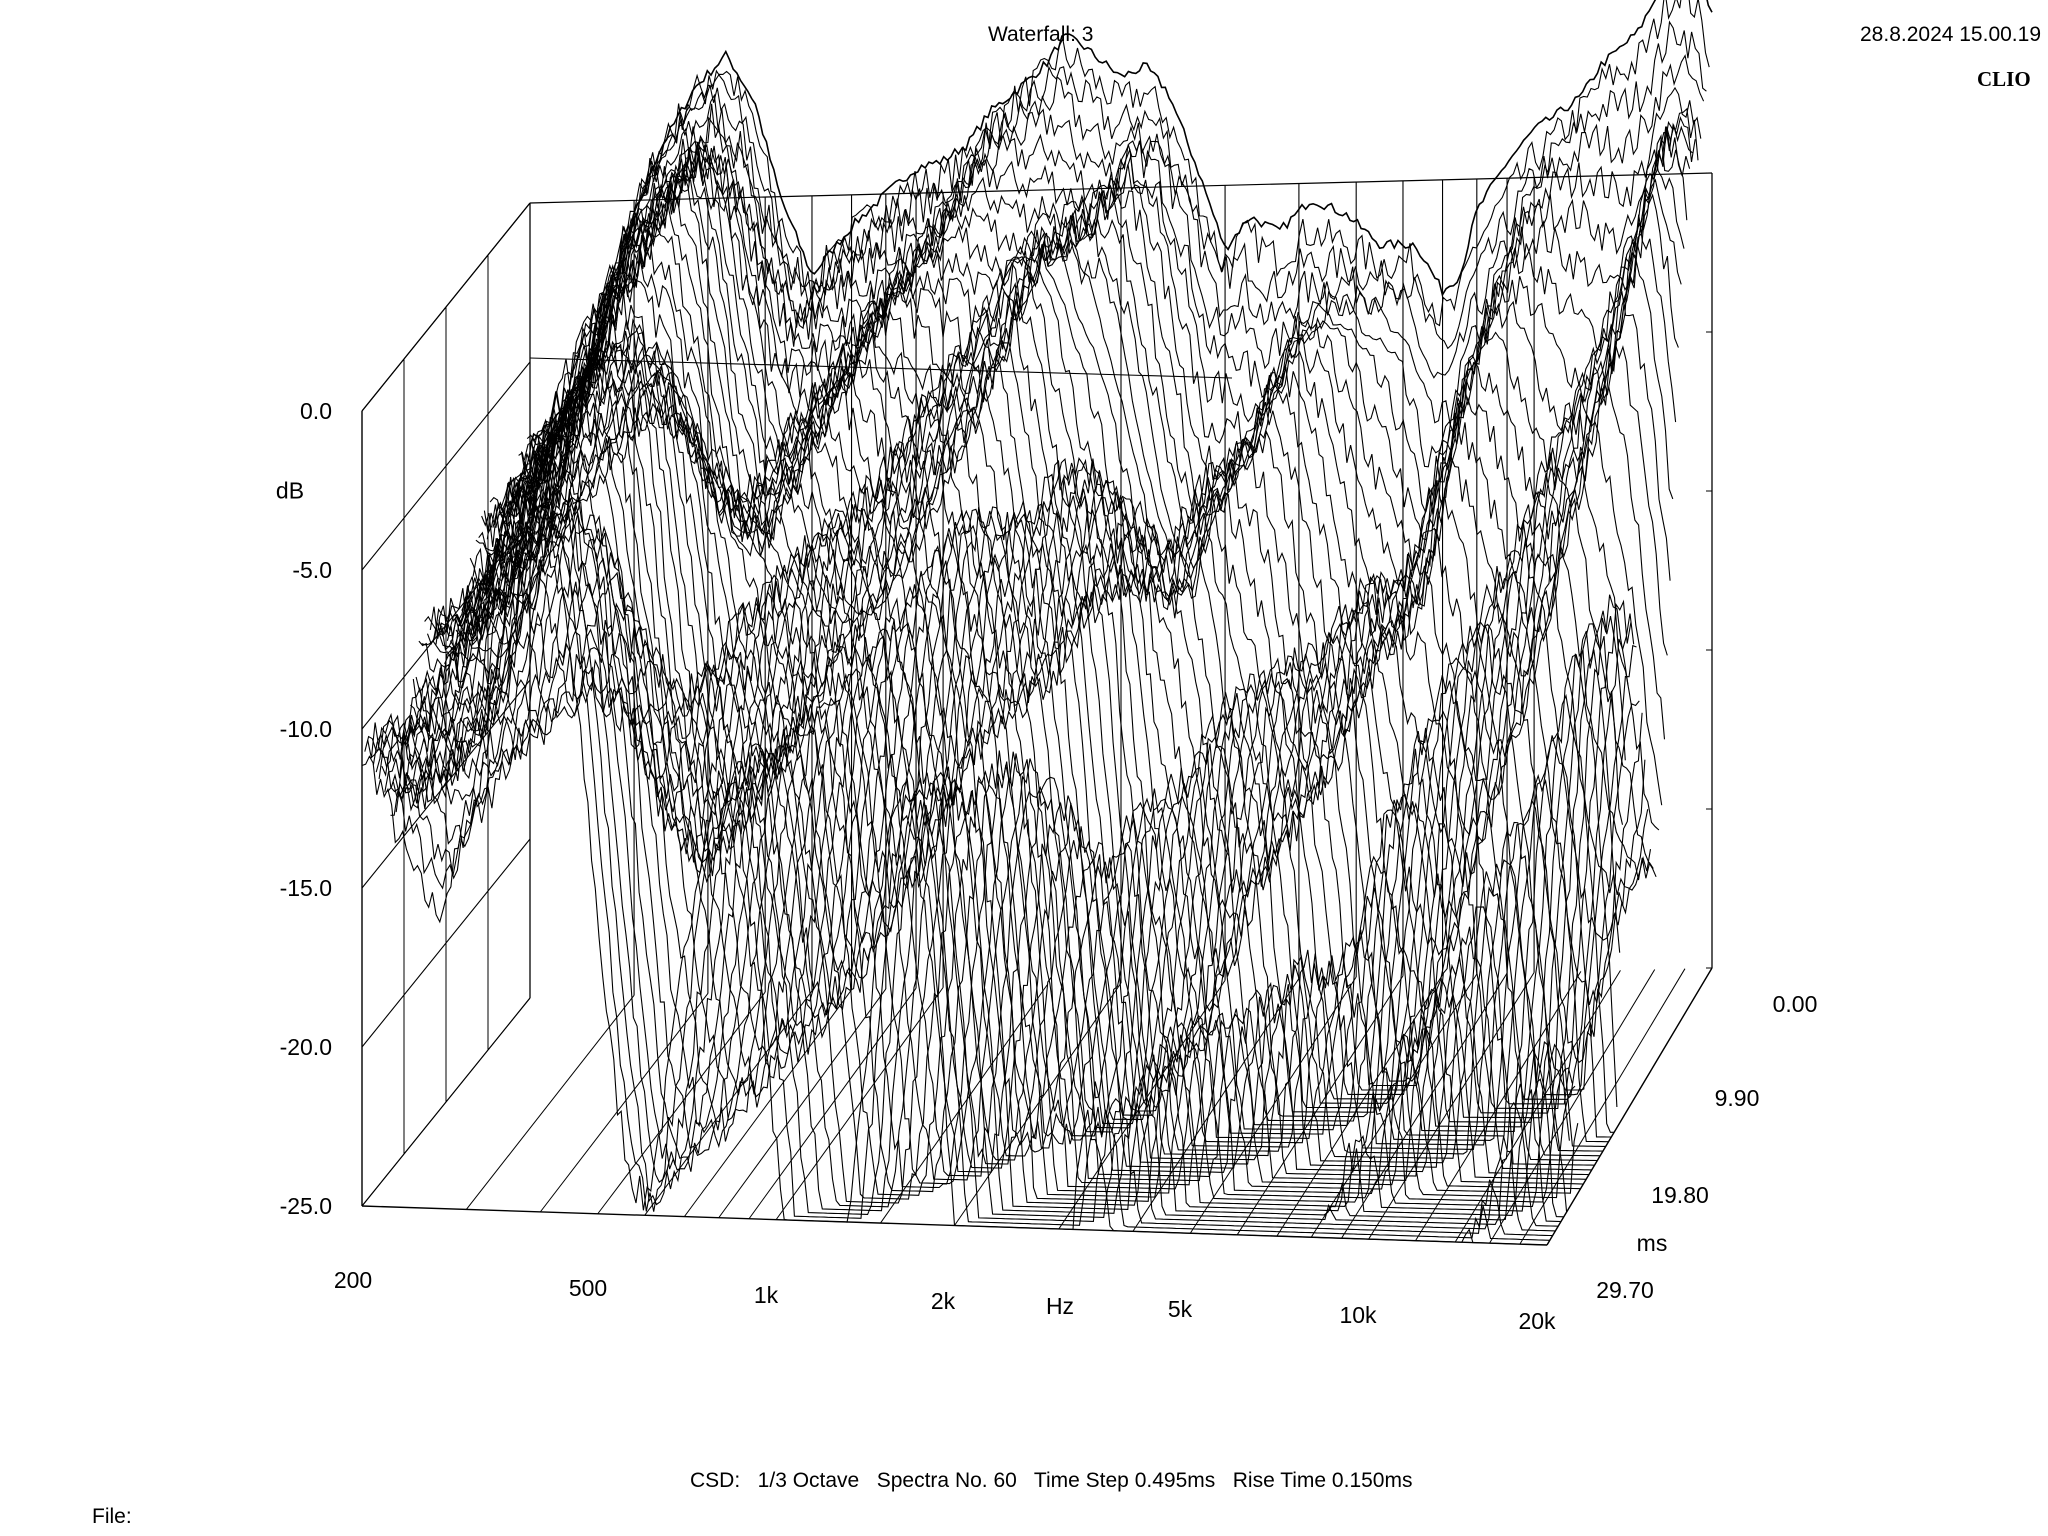 The image size is (2048, 1536). What do you see at coordinates (446, 307) in the screenshot?
I see `top-left-edge` at bounding box center [446, 307].